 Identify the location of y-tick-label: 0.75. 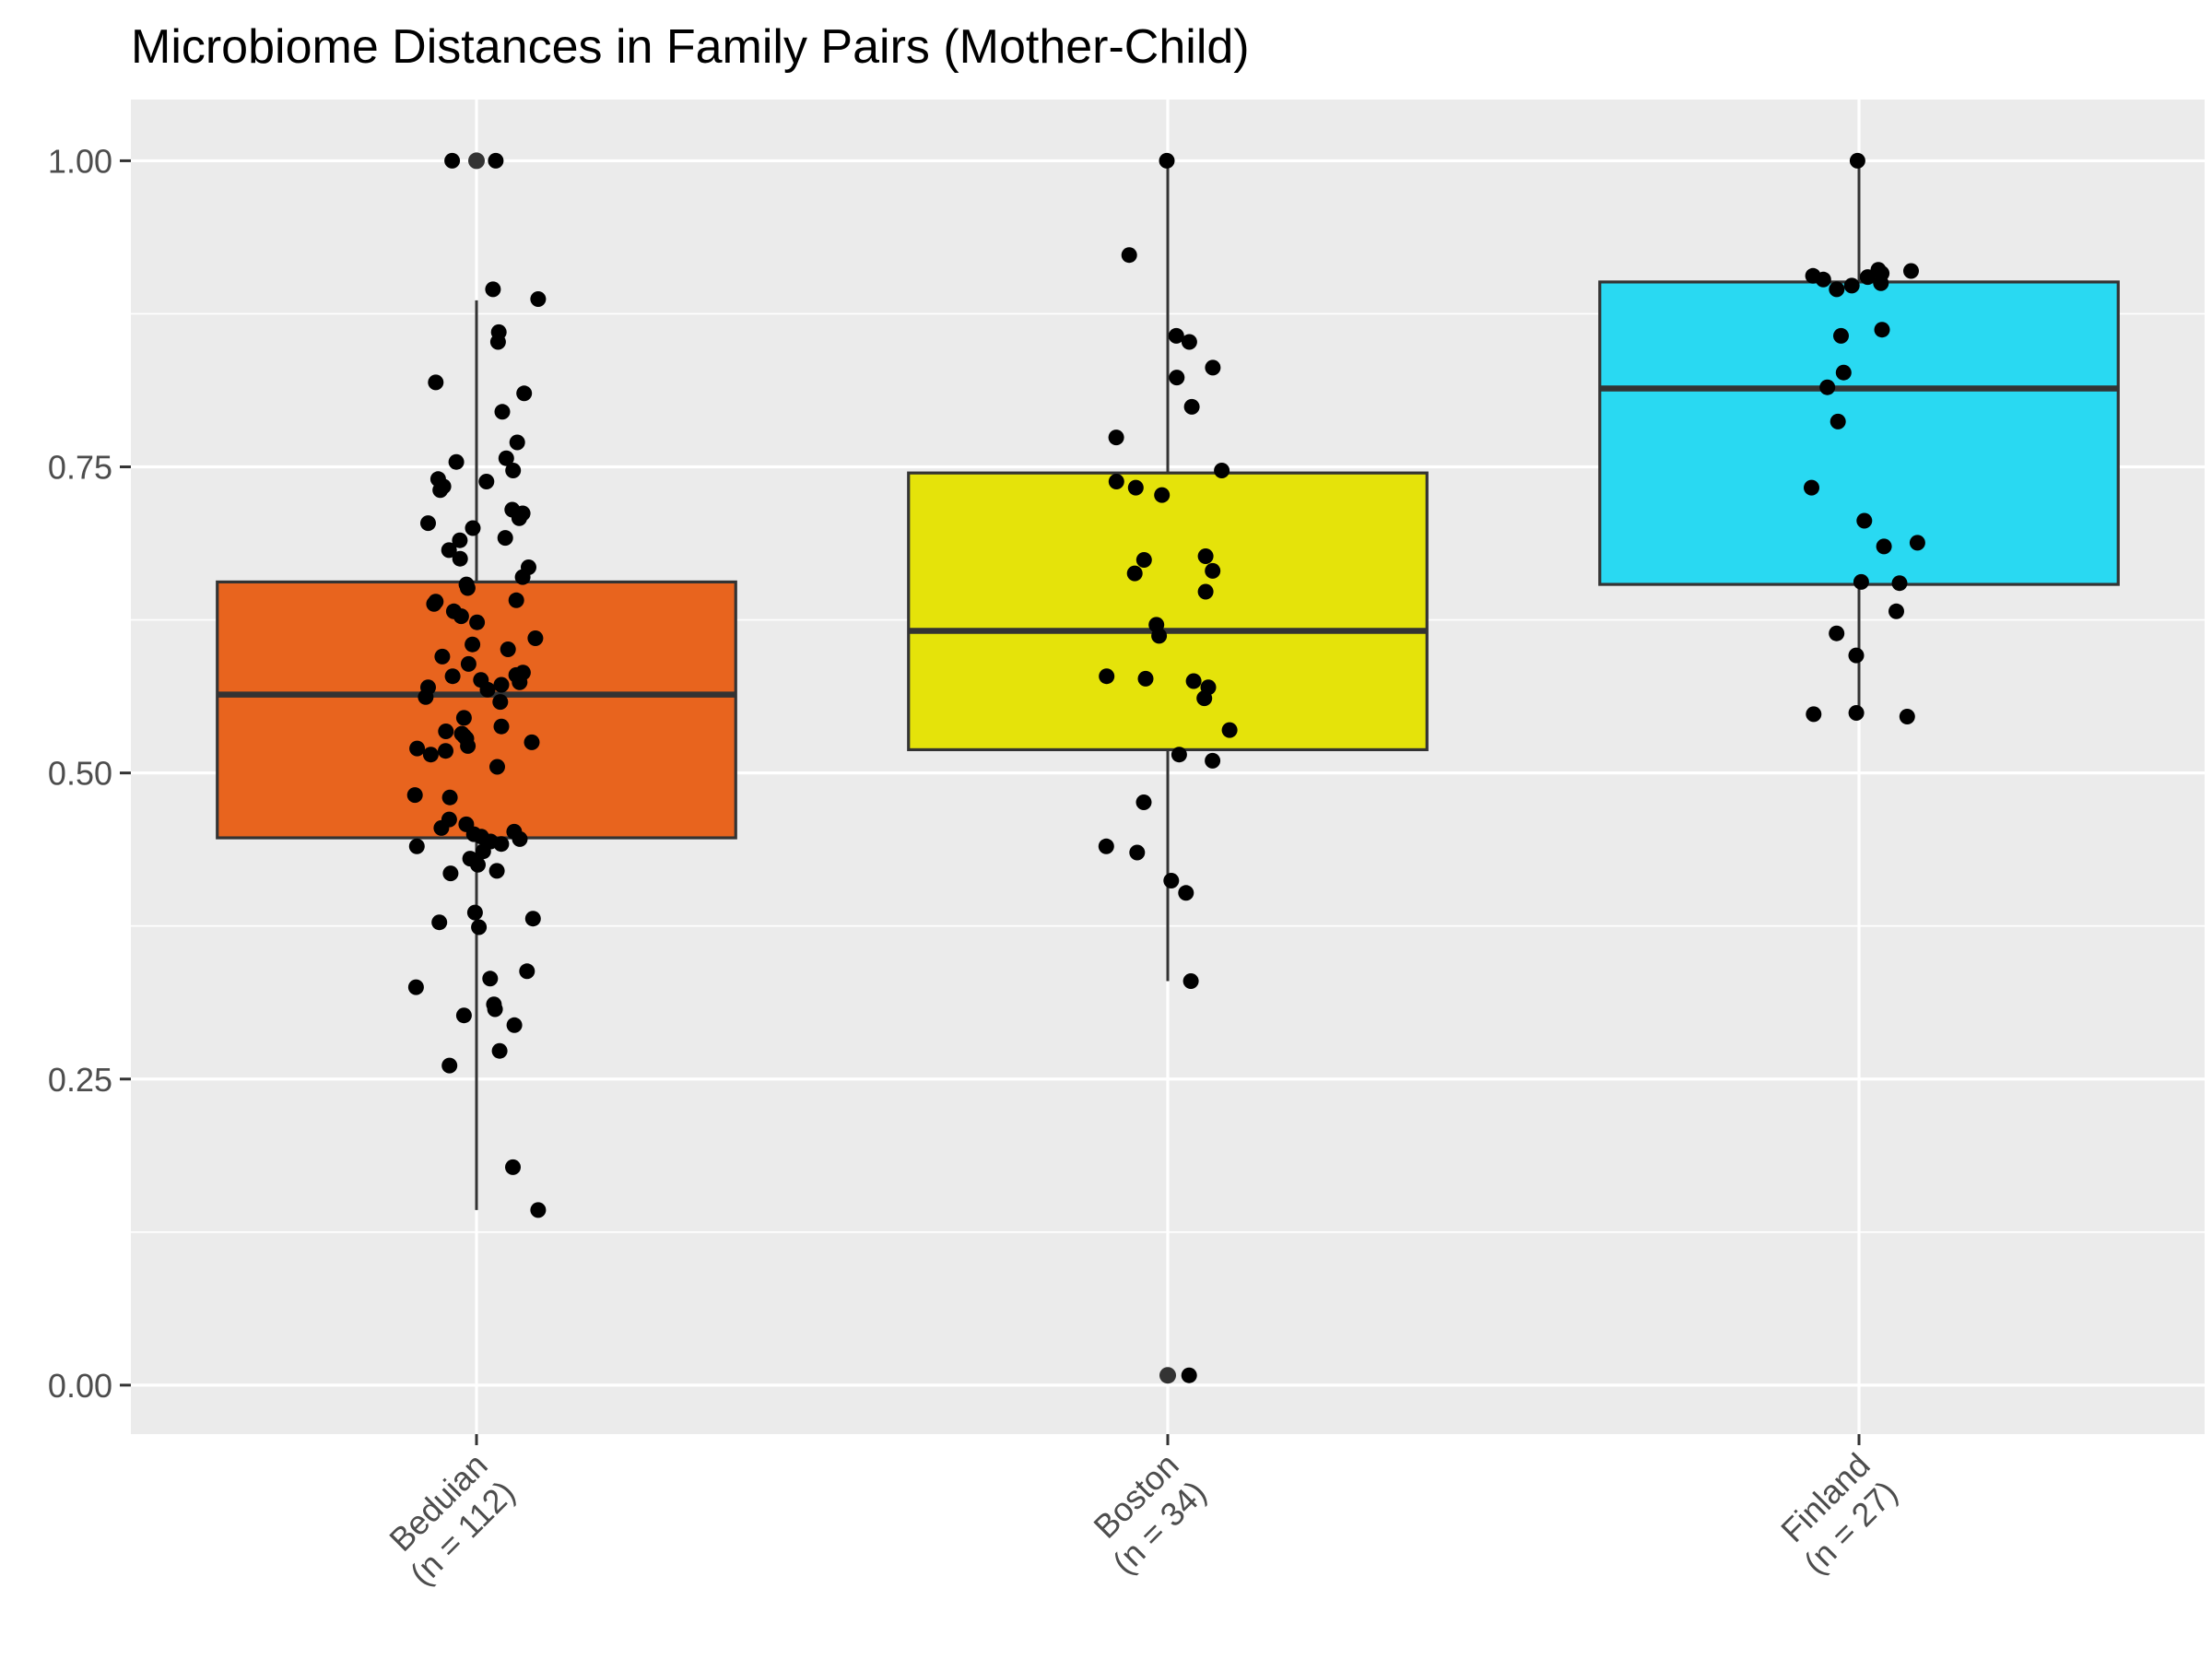
(80, 468).